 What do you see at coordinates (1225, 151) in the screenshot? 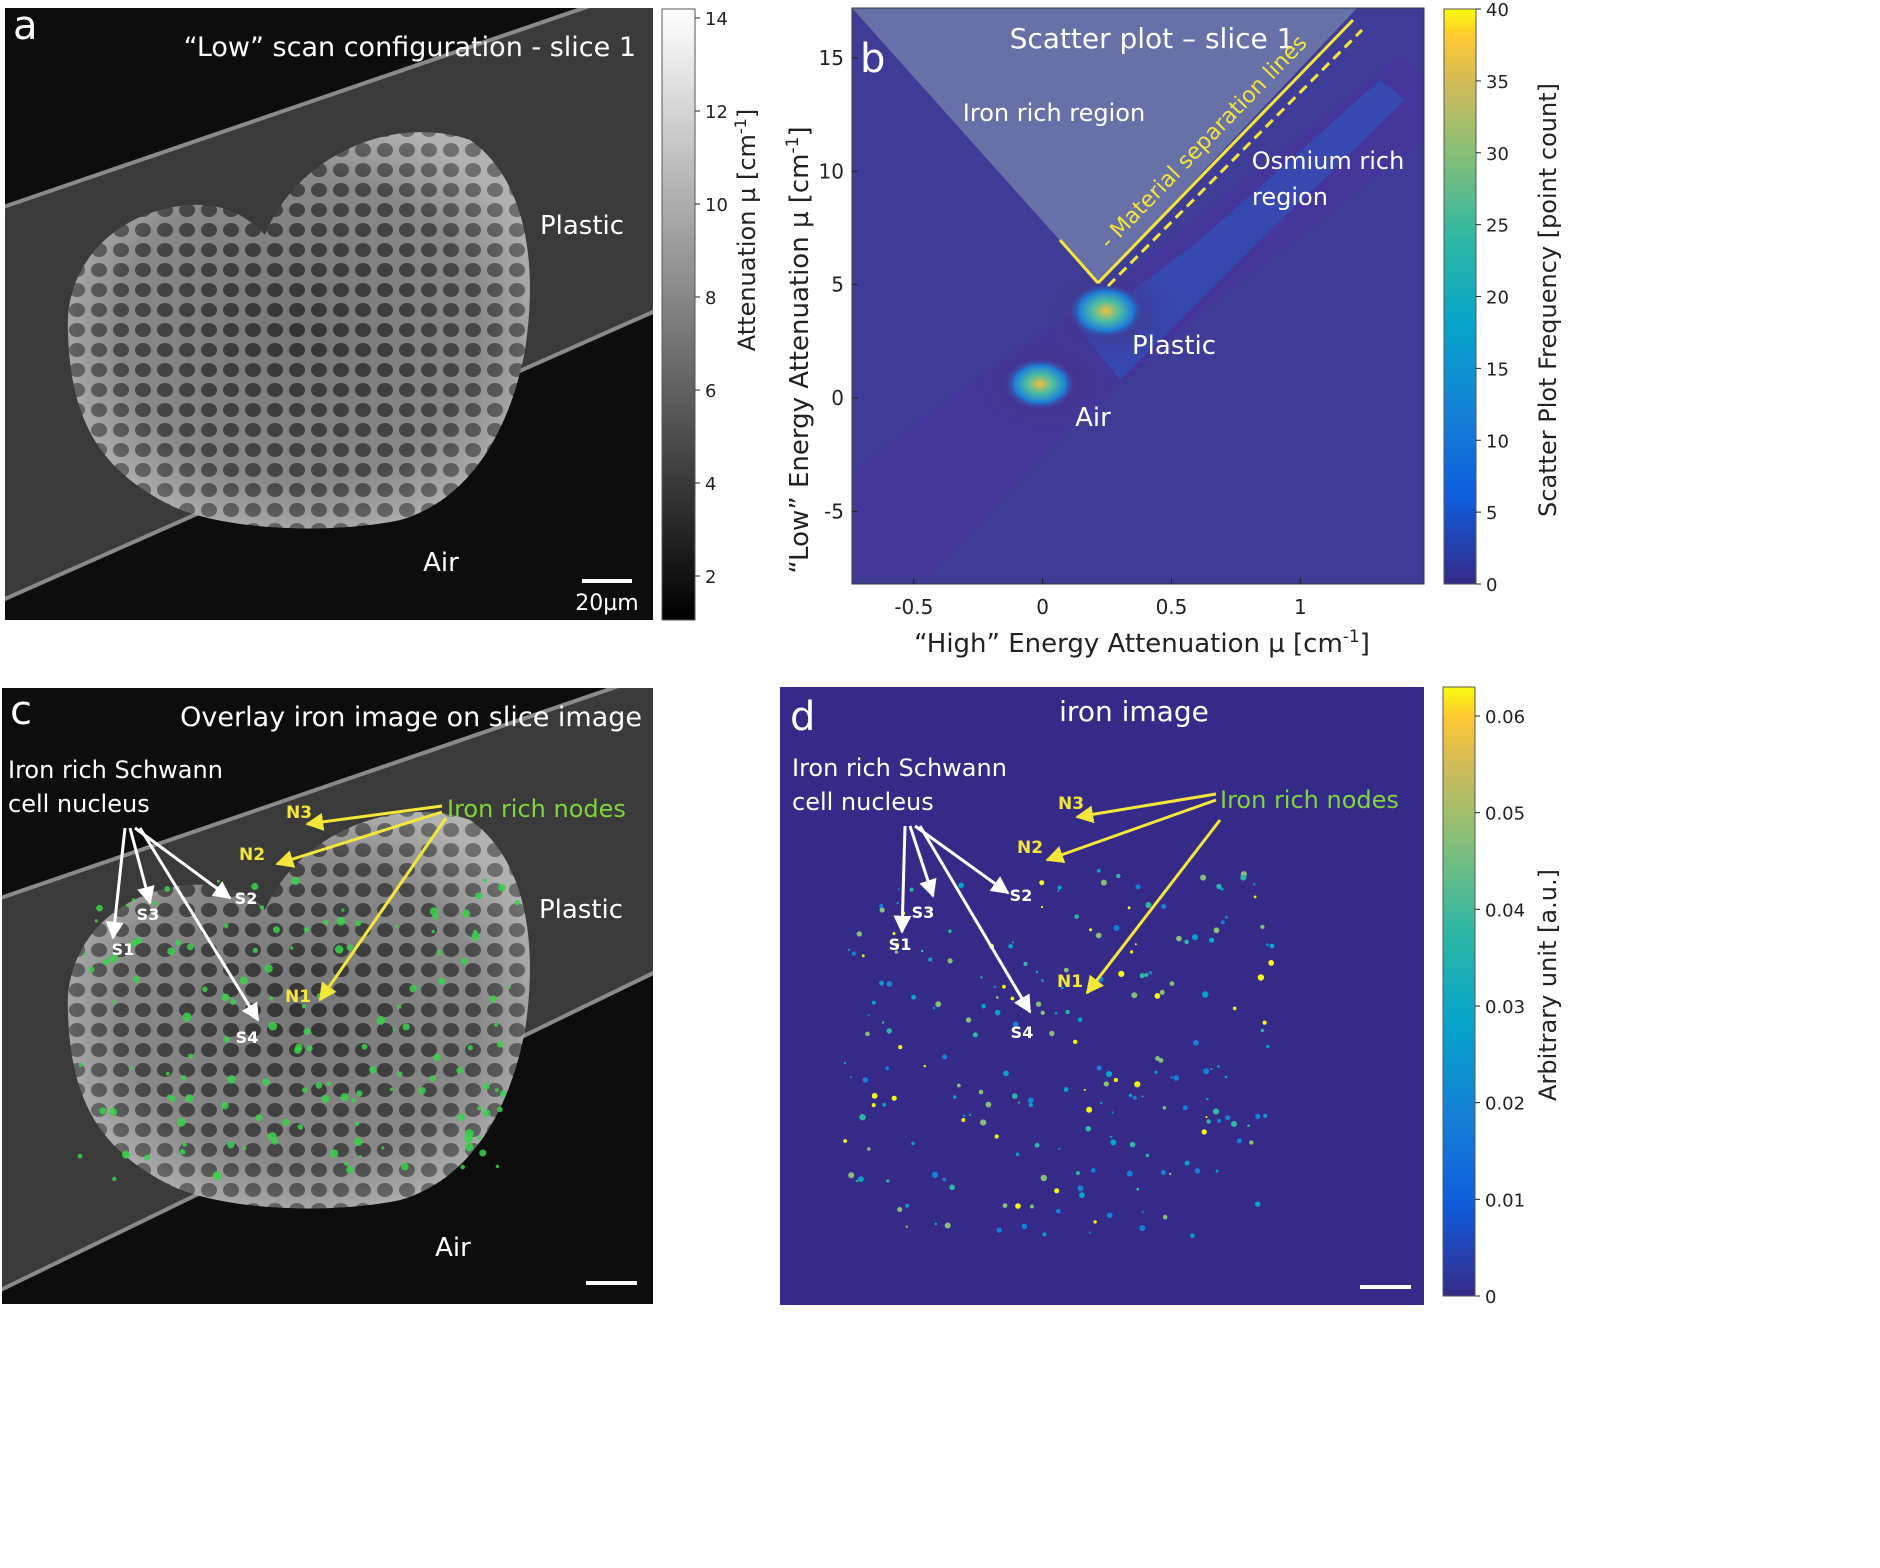
I see `separation-line-solid` at bounding box center [1225, 151].